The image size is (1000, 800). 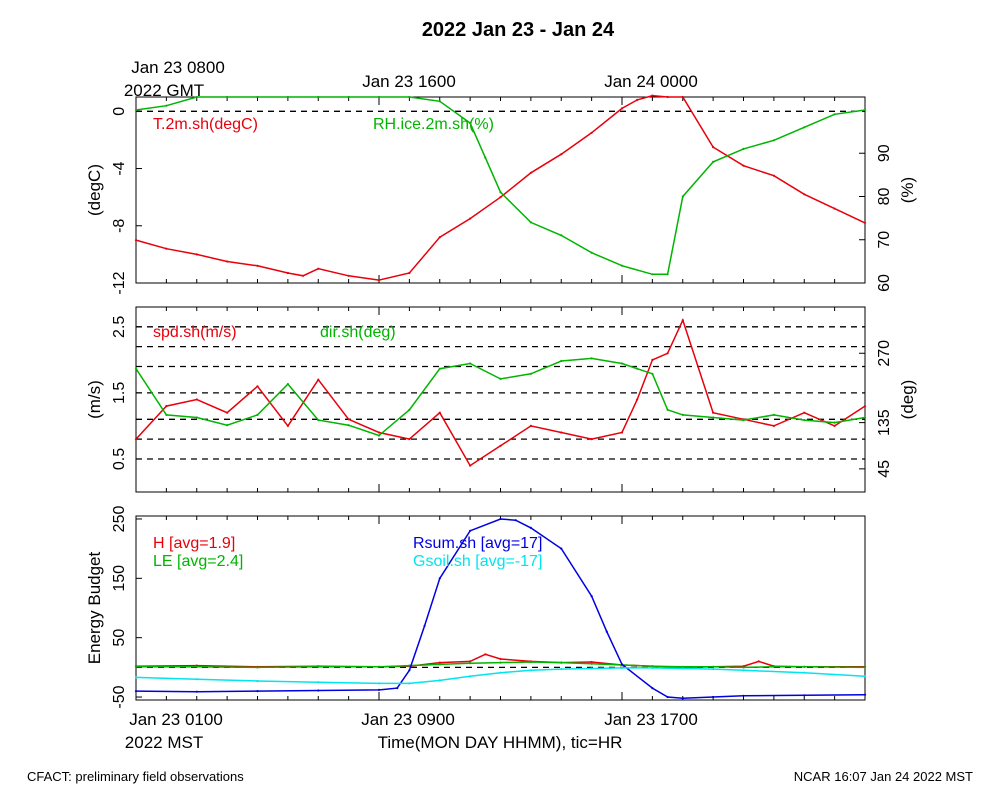 I want to click on y-right-tick-label: 270, so click(x=884, y=353).